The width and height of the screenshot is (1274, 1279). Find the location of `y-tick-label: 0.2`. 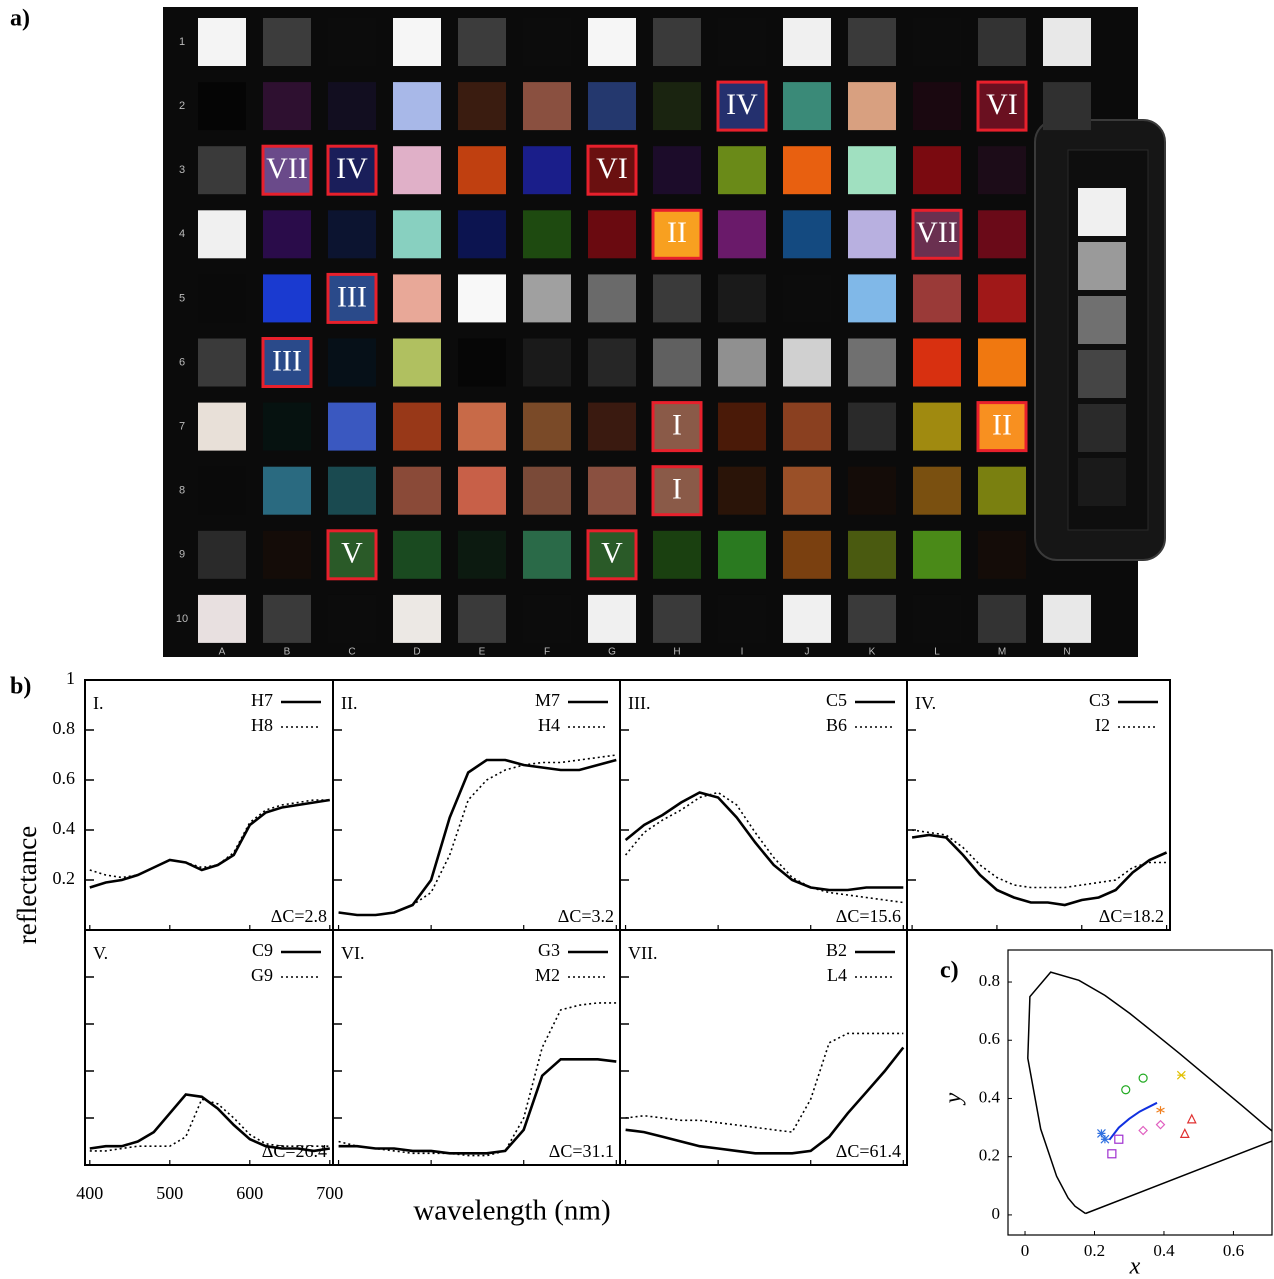

y-tick-label: 0.2 is located at coordinates (64, 878).